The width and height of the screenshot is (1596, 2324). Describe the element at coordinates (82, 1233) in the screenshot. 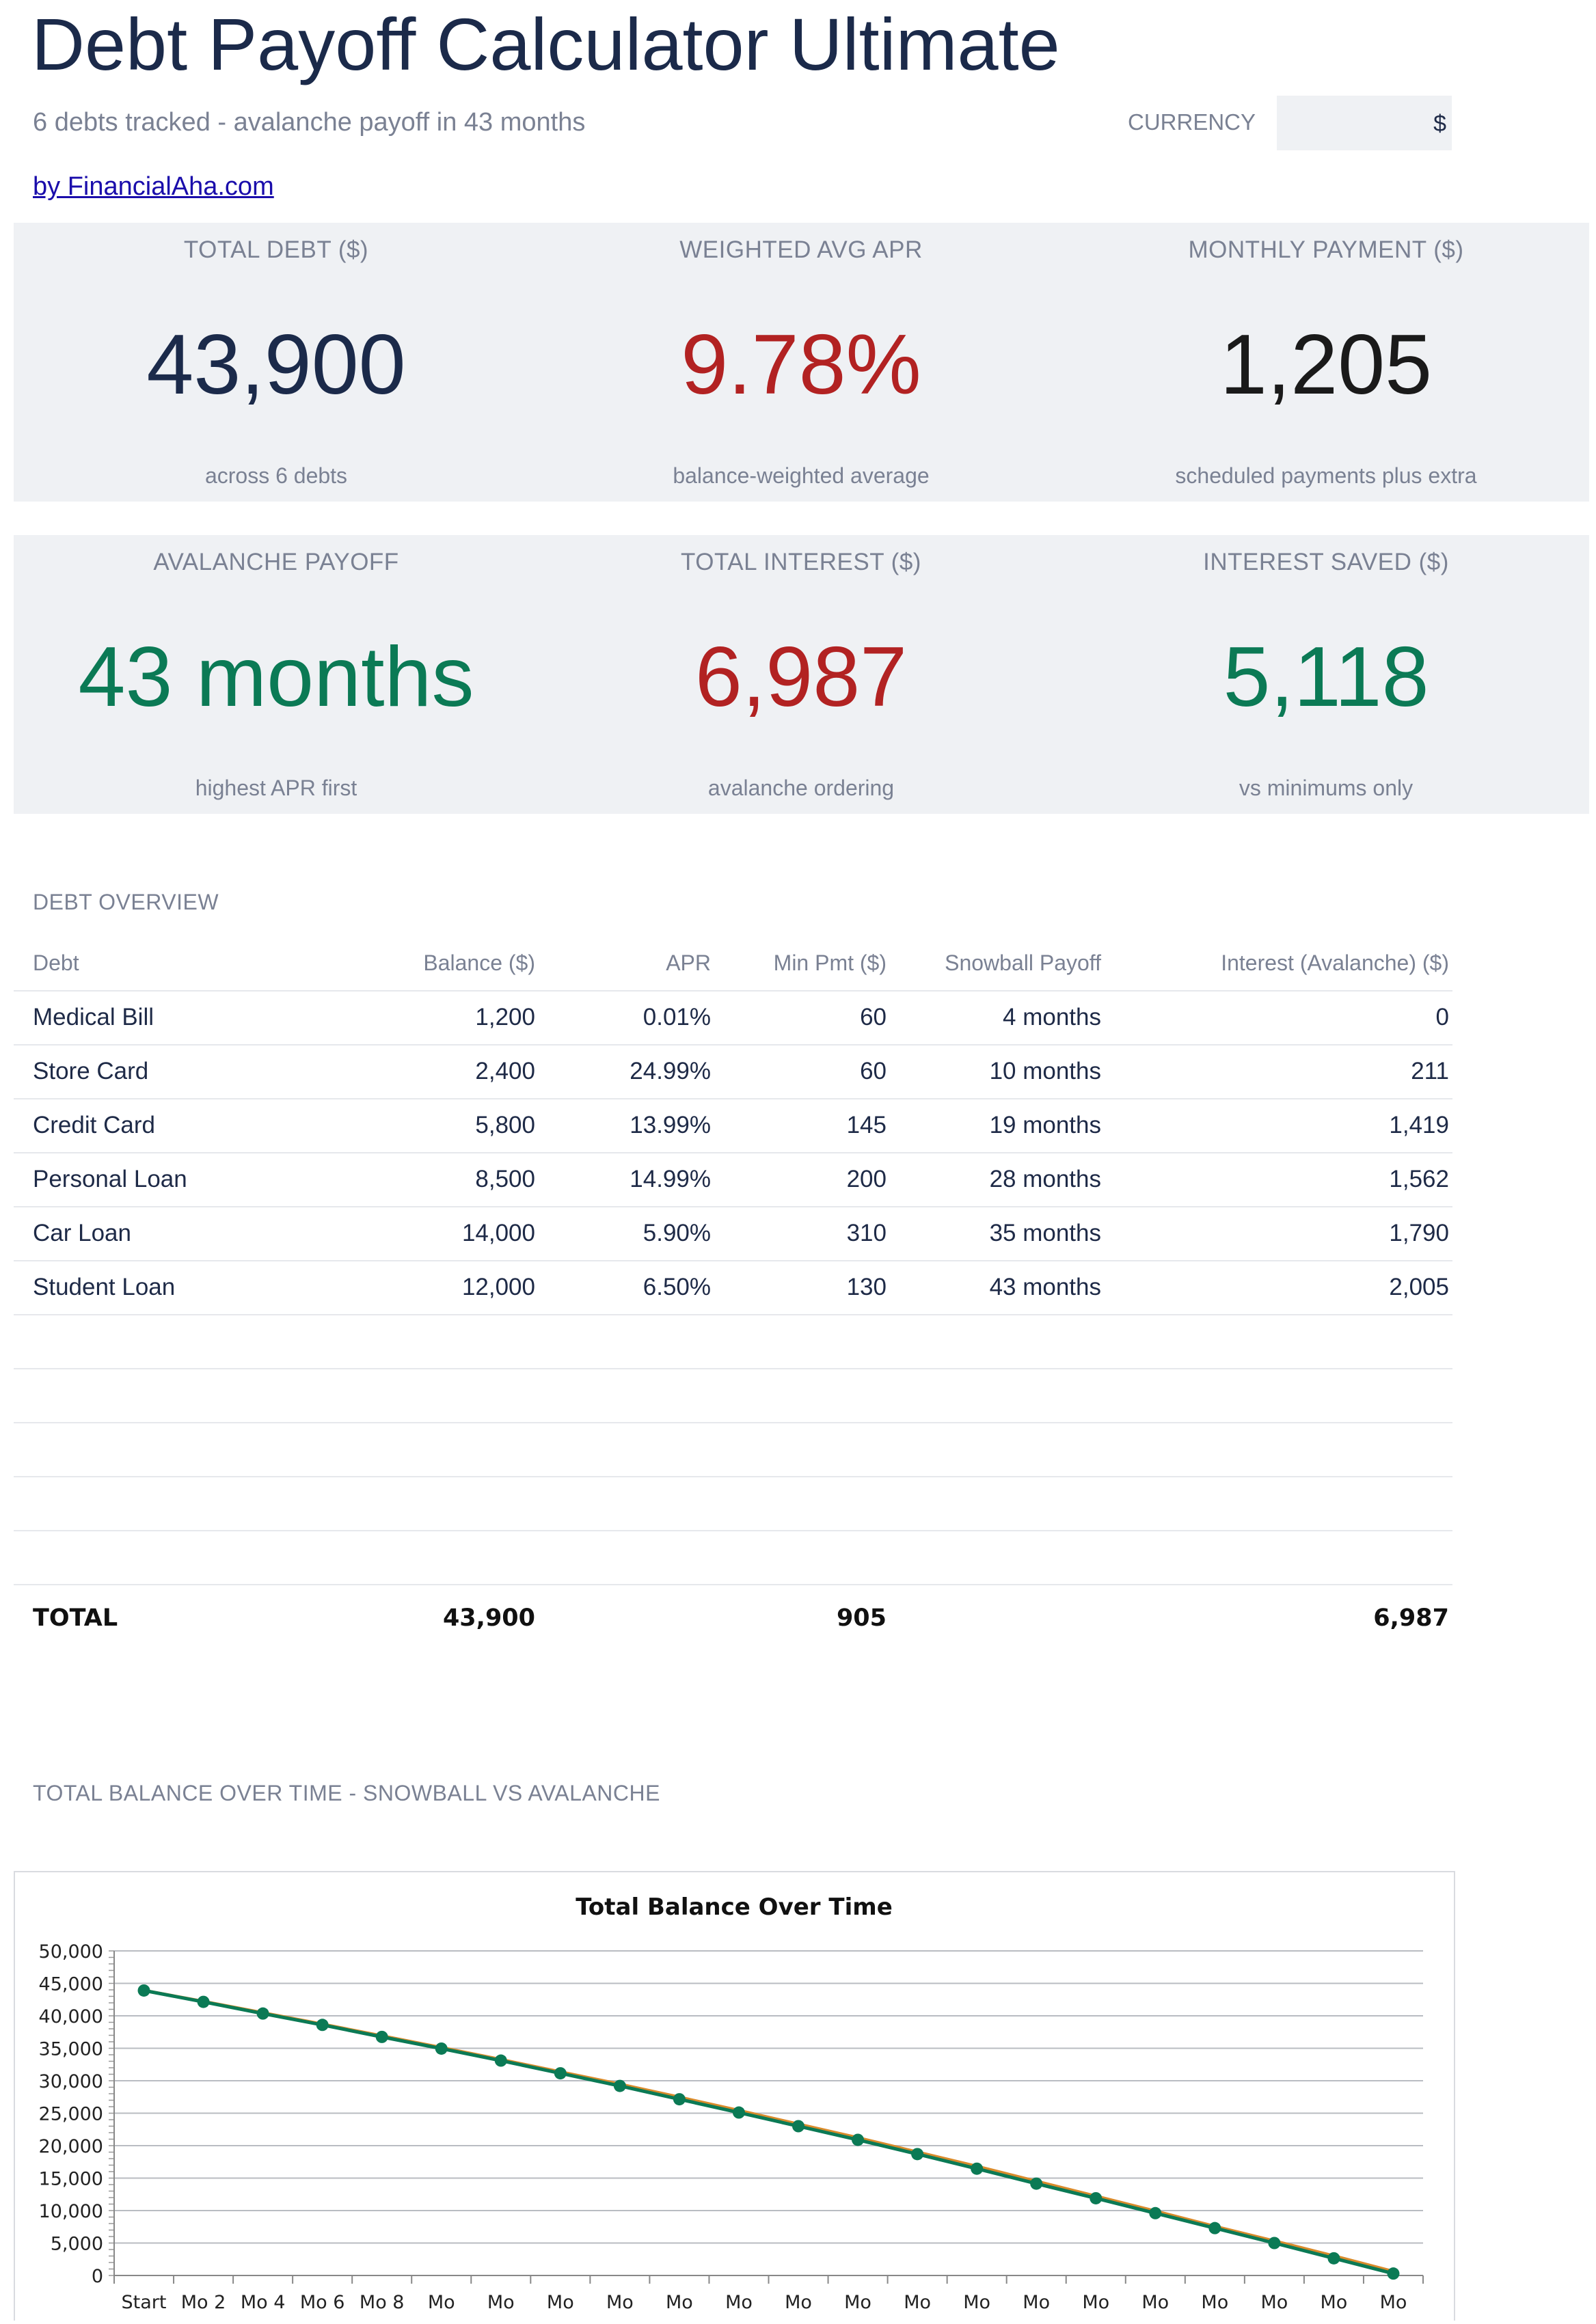

I see `cell-debt: Car Loan` at that location.